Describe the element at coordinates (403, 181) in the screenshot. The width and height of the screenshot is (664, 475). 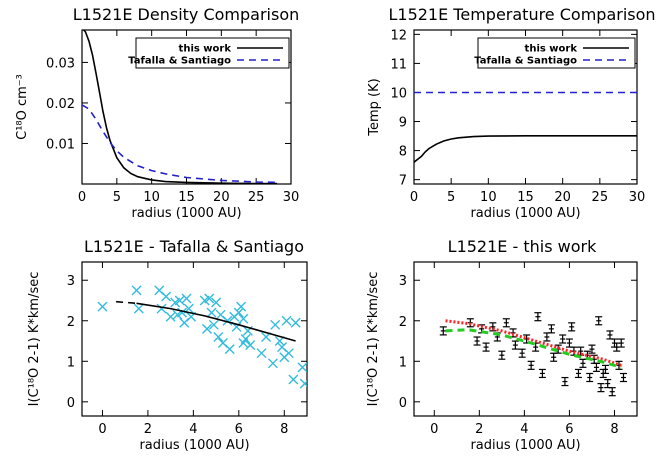
I see `y-tick-label: 7` at that location.